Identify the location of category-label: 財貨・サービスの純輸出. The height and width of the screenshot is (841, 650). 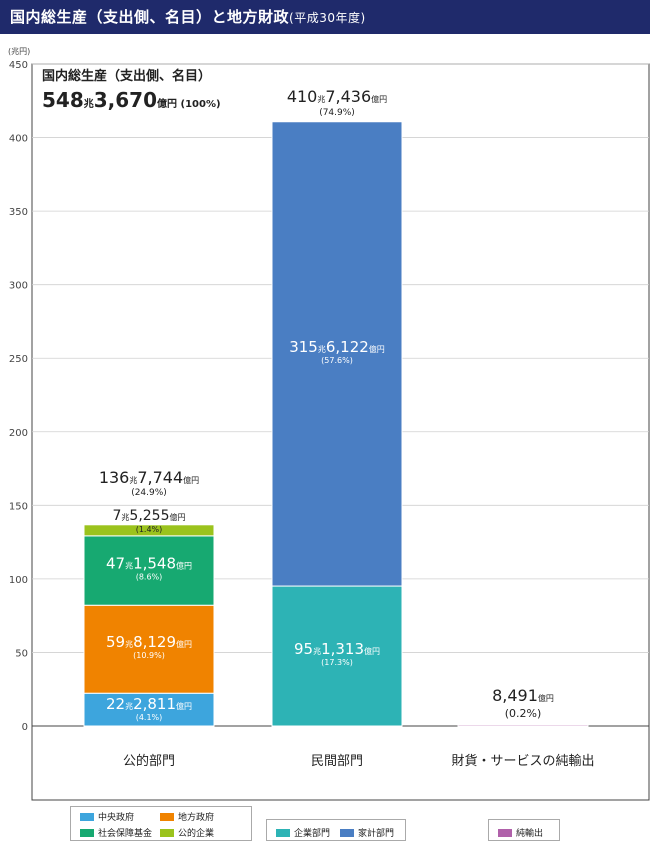
(522, 761).